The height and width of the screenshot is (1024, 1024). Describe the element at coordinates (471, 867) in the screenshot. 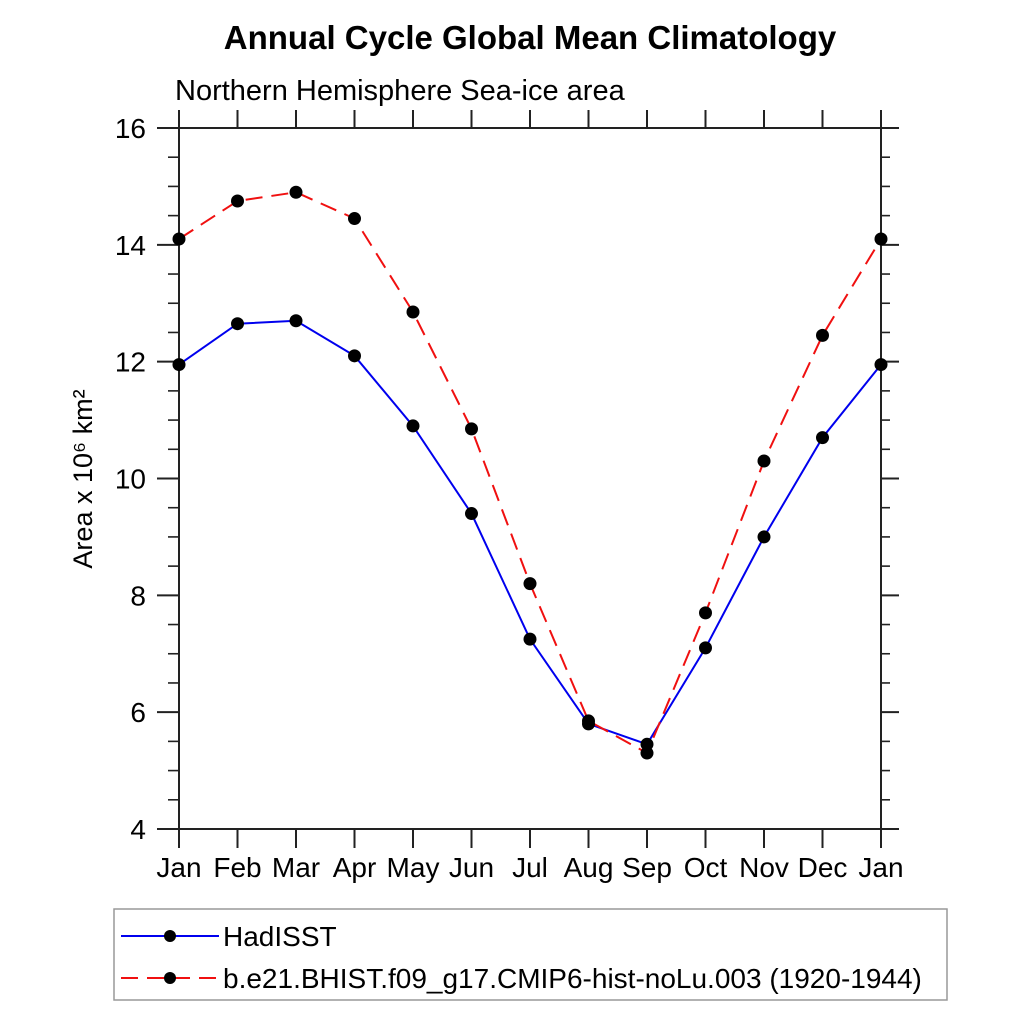

I see `x-tick-label: Jun` at that location.